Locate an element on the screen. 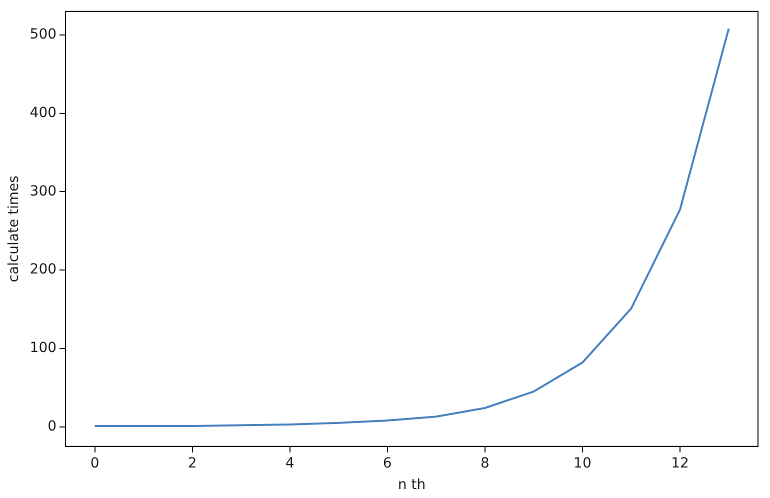 The width and height of the screenshot is (770, 498). x-tick-label: 6 is located at coordinates (387, 463).